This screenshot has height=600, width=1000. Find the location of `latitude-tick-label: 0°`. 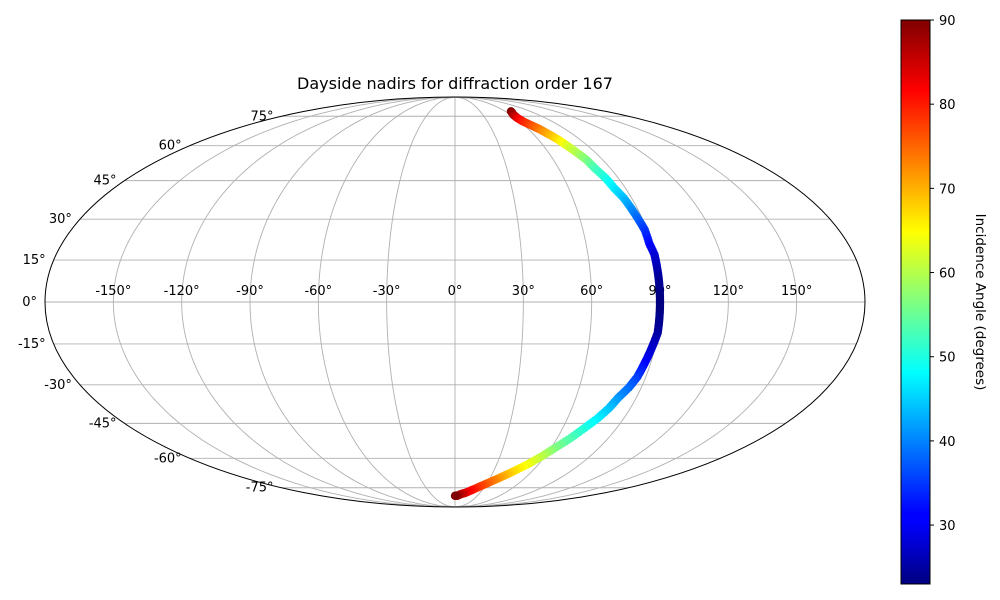

latitude-tick-label: 0° is located at coordinates (29, 302).